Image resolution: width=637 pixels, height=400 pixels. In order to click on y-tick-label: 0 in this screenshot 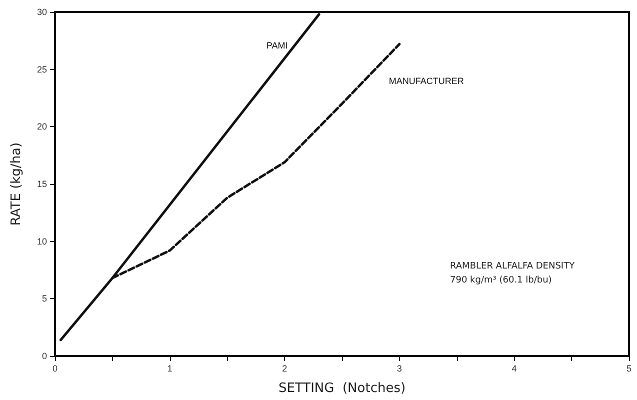, I will do `click(44, 356)`.